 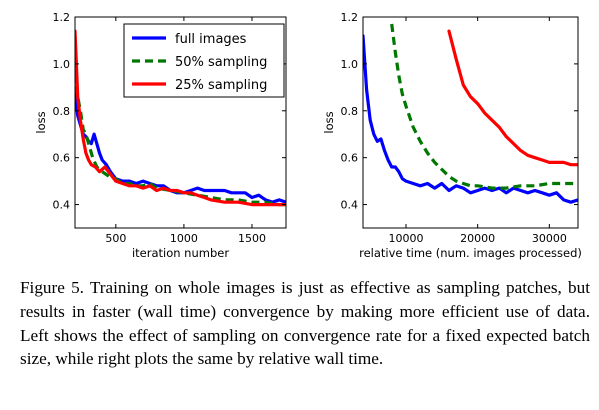 What do you see at coordinates (350, 64) in the screenshot?
I see `right-ytick-label: 1.0` at bounding box center [350, 64].